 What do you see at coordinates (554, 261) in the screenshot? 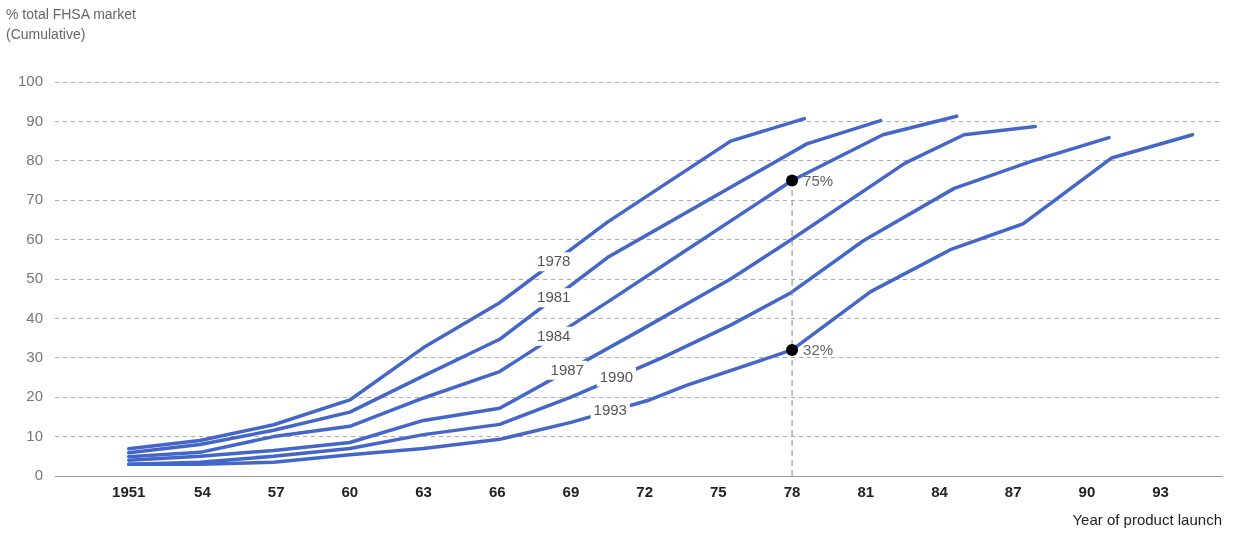
I see `series-label: 1978` at bounding box center [554, 261].